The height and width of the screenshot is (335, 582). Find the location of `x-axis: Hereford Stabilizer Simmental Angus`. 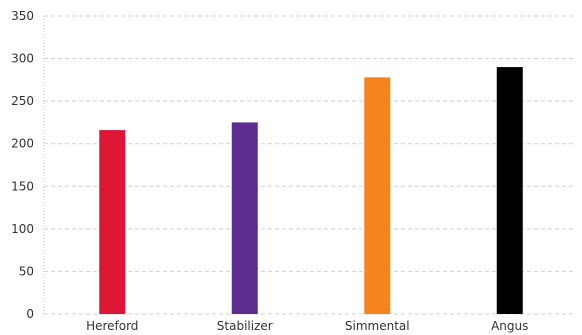

x-axis: Hereford Stabilizer Simmental Angus is located at coordinates (307, 326).